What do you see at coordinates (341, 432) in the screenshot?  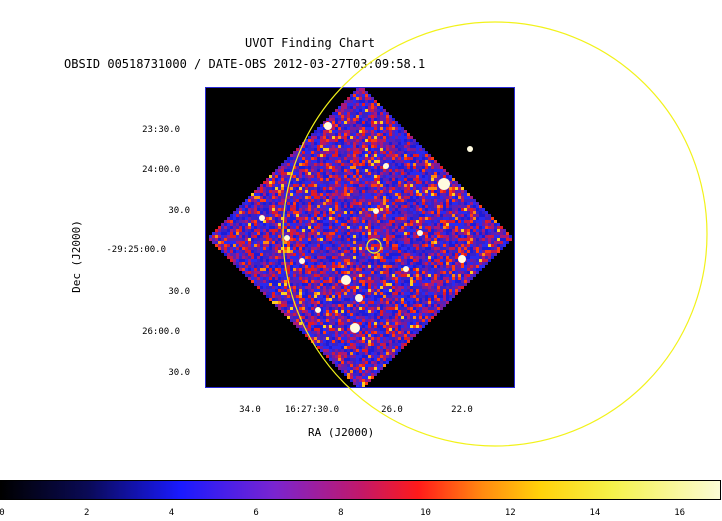 I see `x-axis-label: RA (J2000)` at bounding box center [341, 432].